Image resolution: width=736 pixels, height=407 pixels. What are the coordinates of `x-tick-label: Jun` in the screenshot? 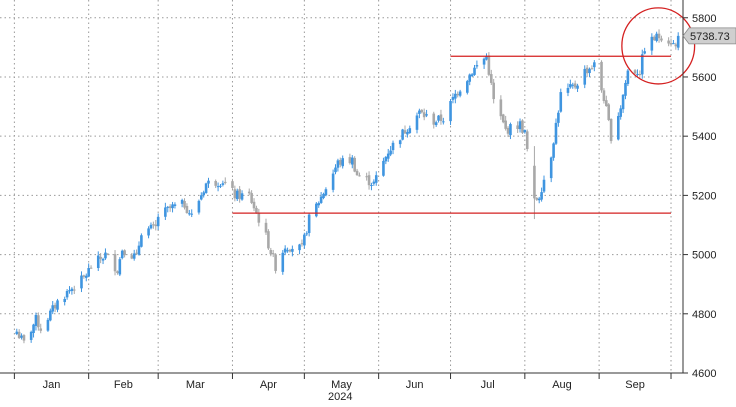 It's located at (415, 385).